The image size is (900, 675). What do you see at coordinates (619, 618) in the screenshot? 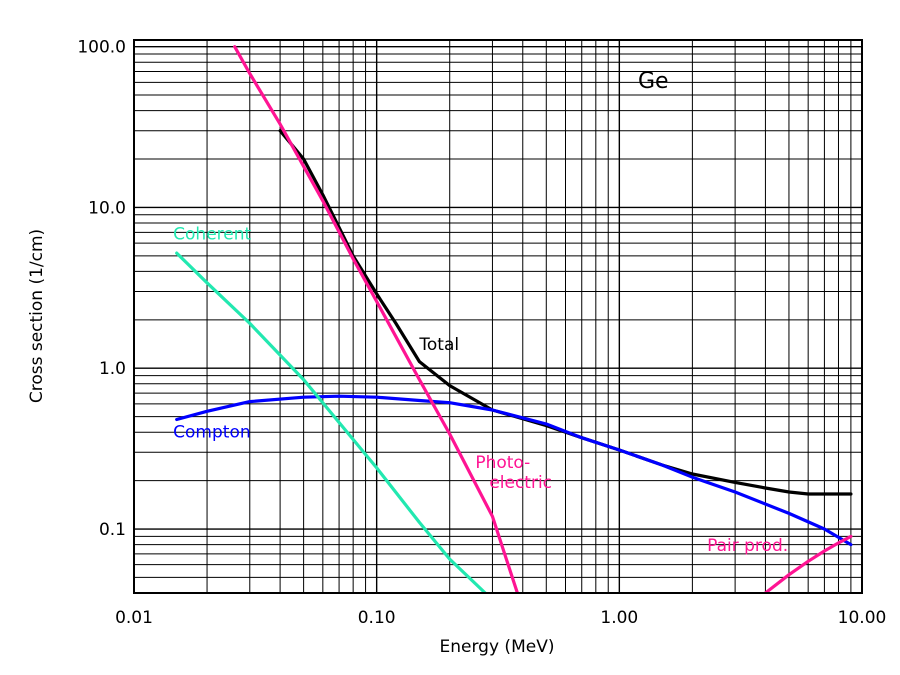
I see `x-tick-label: 1.00` at bounding box center [619, 618].